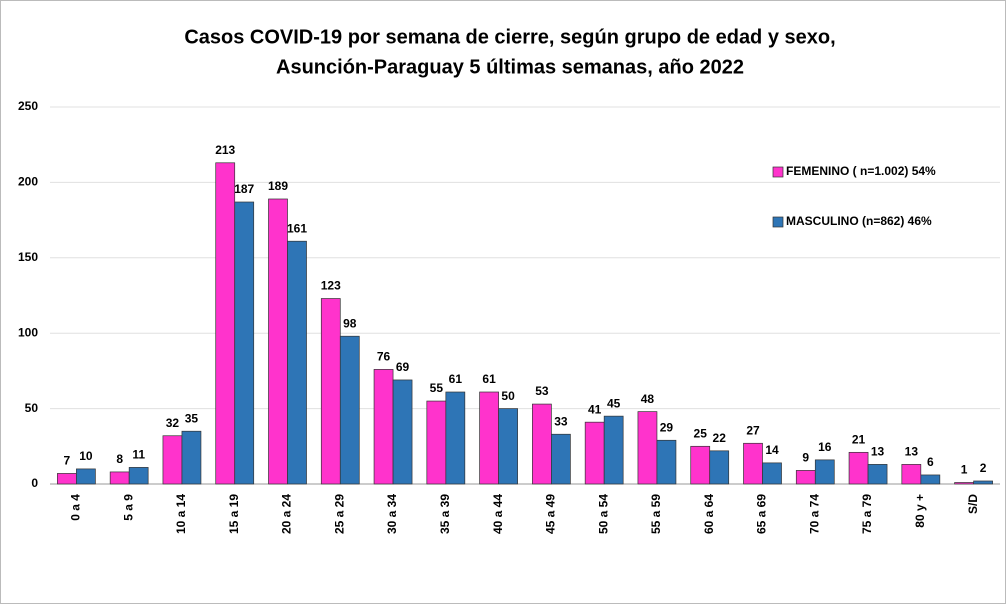 The height and width of the screenshot is (604, 1006). I want to click on data-label: 98, so click(350, 323).